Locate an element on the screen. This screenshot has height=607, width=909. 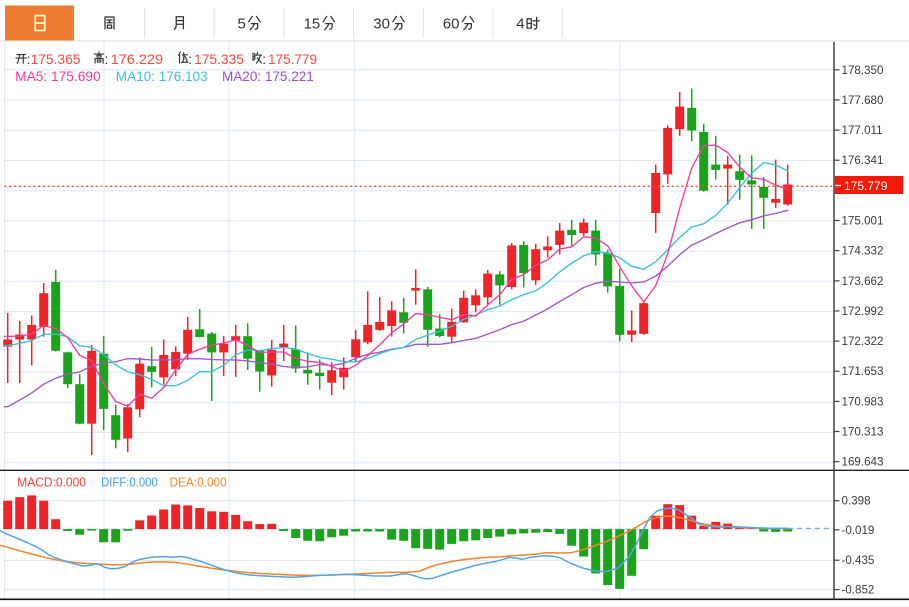
svg-text: 178.350 is located at coordinates (863, 70).